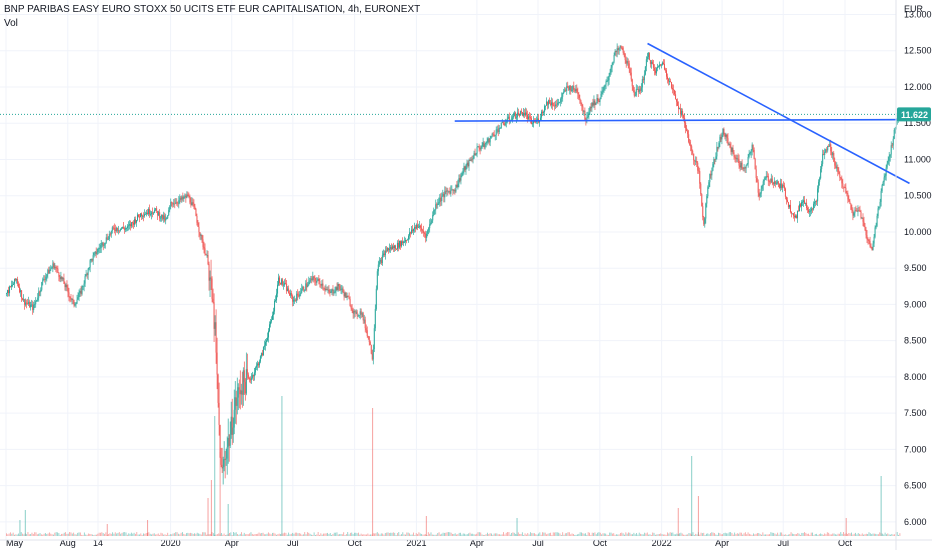  What do you see at coordinates (600, 543) in the screenshot?
I see `x-tick-label: Oct` at bounding box center [600, 543].